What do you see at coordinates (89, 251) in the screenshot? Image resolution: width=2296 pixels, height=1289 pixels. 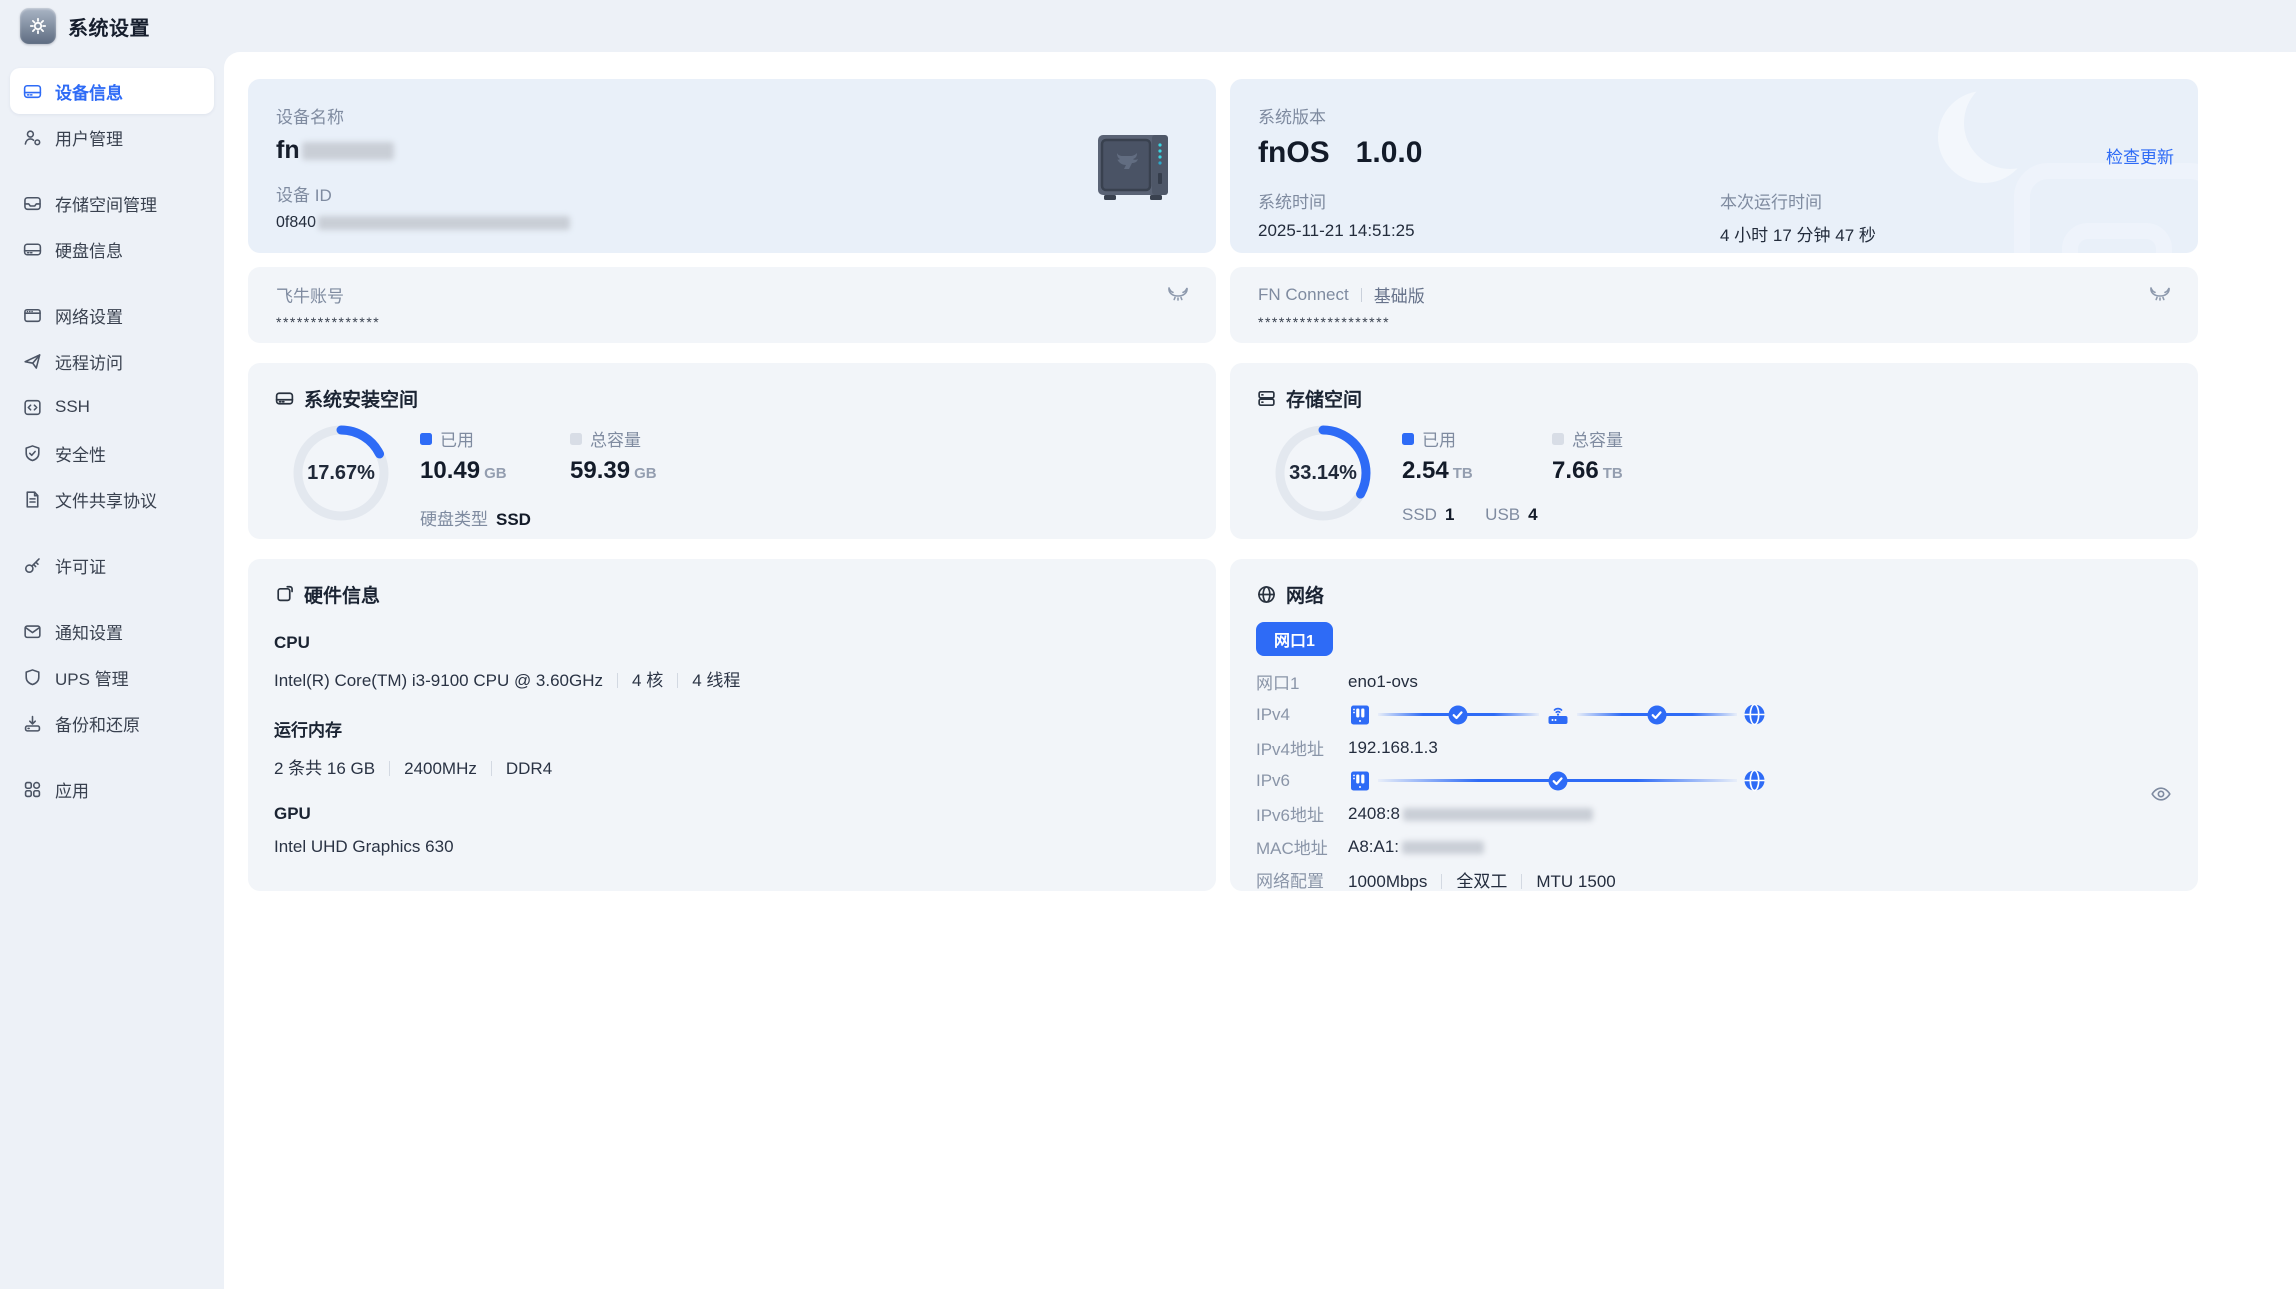 I see `sidebar-item-label: 硬盘信息` at bounding box center [89, 251].